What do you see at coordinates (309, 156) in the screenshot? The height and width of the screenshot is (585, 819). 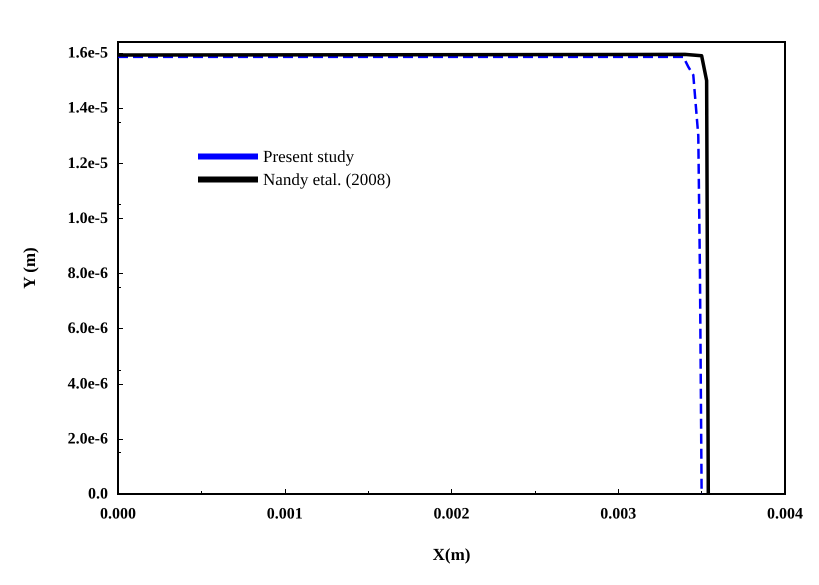 I see `legend-label: Present study` at bounding box center [309, 156].